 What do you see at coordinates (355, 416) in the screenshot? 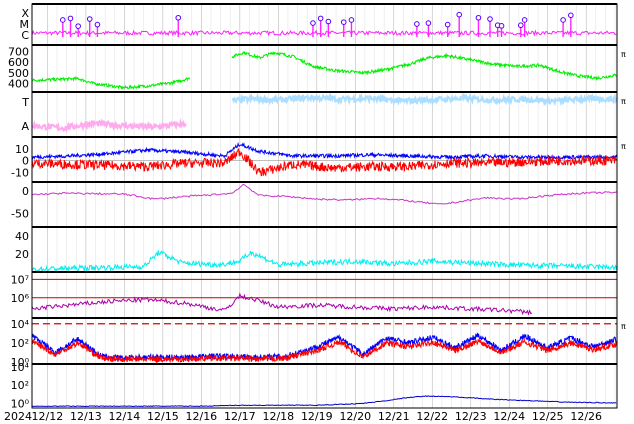
I see `x-tick-label: 12/20` at bounding box center [355, 416].